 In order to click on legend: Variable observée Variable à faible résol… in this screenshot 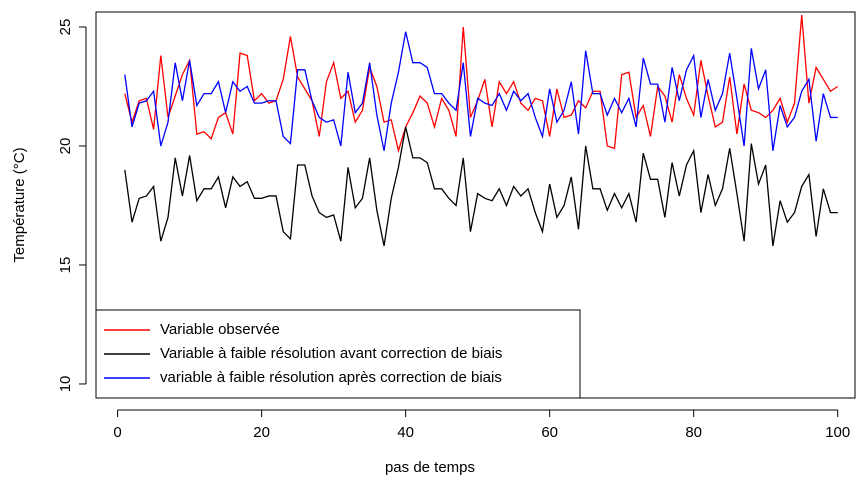, I will do `click(338, 354)`.